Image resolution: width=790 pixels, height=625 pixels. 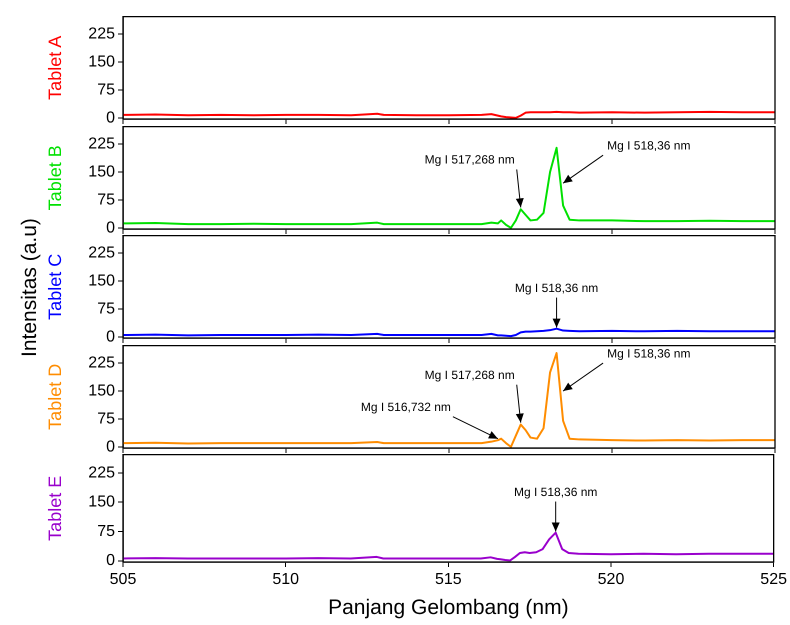 What do you see at coordinates (405, 407) in the screenshot?
I see `annotation: Mg I 516,732 nm` at bounding box center [405, 407].